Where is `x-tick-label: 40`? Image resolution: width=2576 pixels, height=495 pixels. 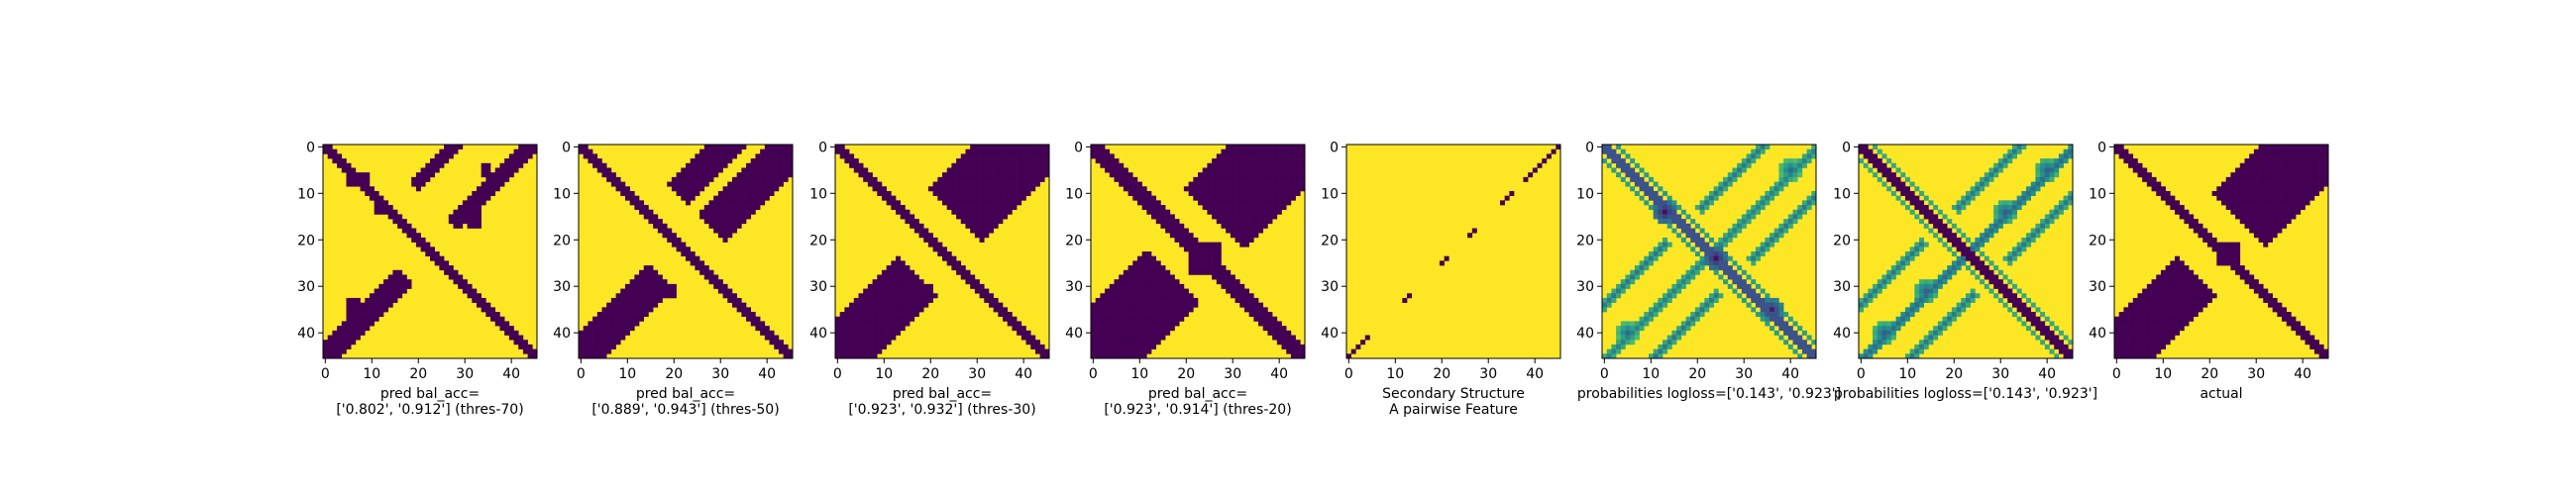 x-tick-label: 40 is located at coordinates (2302, 374).